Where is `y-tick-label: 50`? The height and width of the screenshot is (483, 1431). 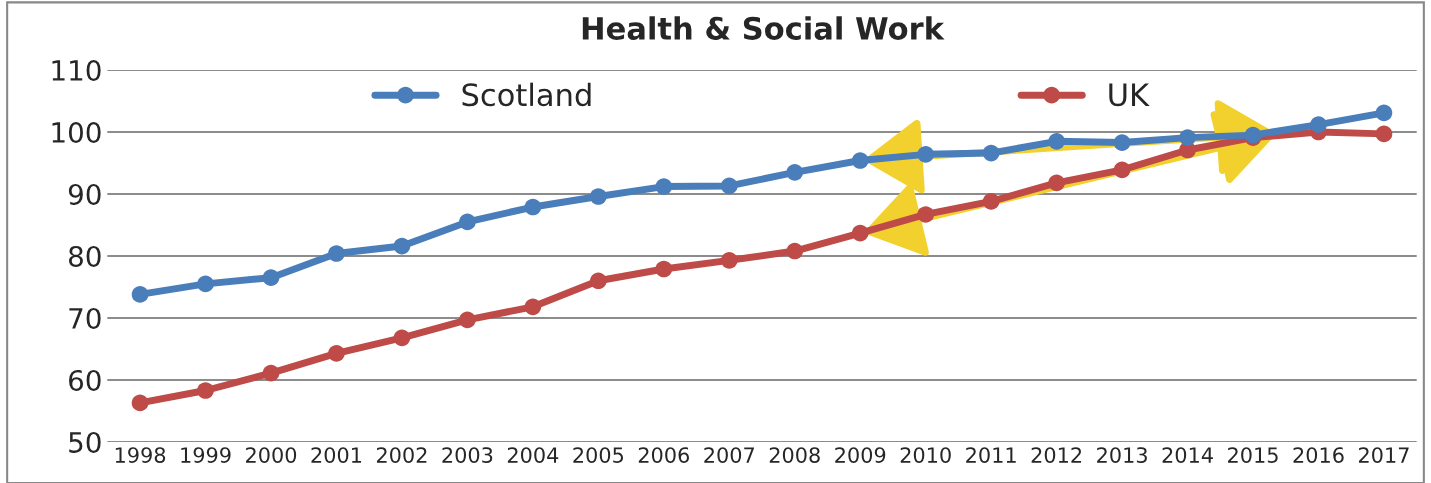
y-tick-label: 50 is located at coordinates (85, 442).